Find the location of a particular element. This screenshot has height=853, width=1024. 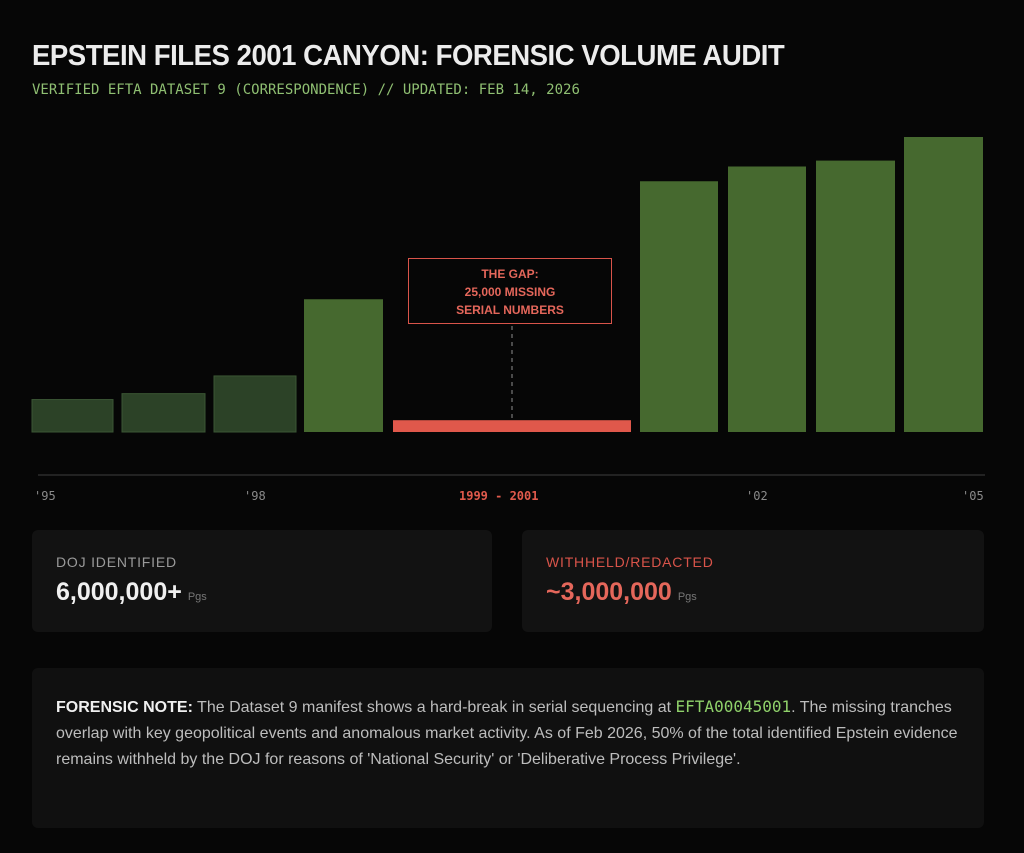

gap-annotation: THE GAP: 25,000 MISSING SERIAL NUMBERS is located at coordinates (510, 291).